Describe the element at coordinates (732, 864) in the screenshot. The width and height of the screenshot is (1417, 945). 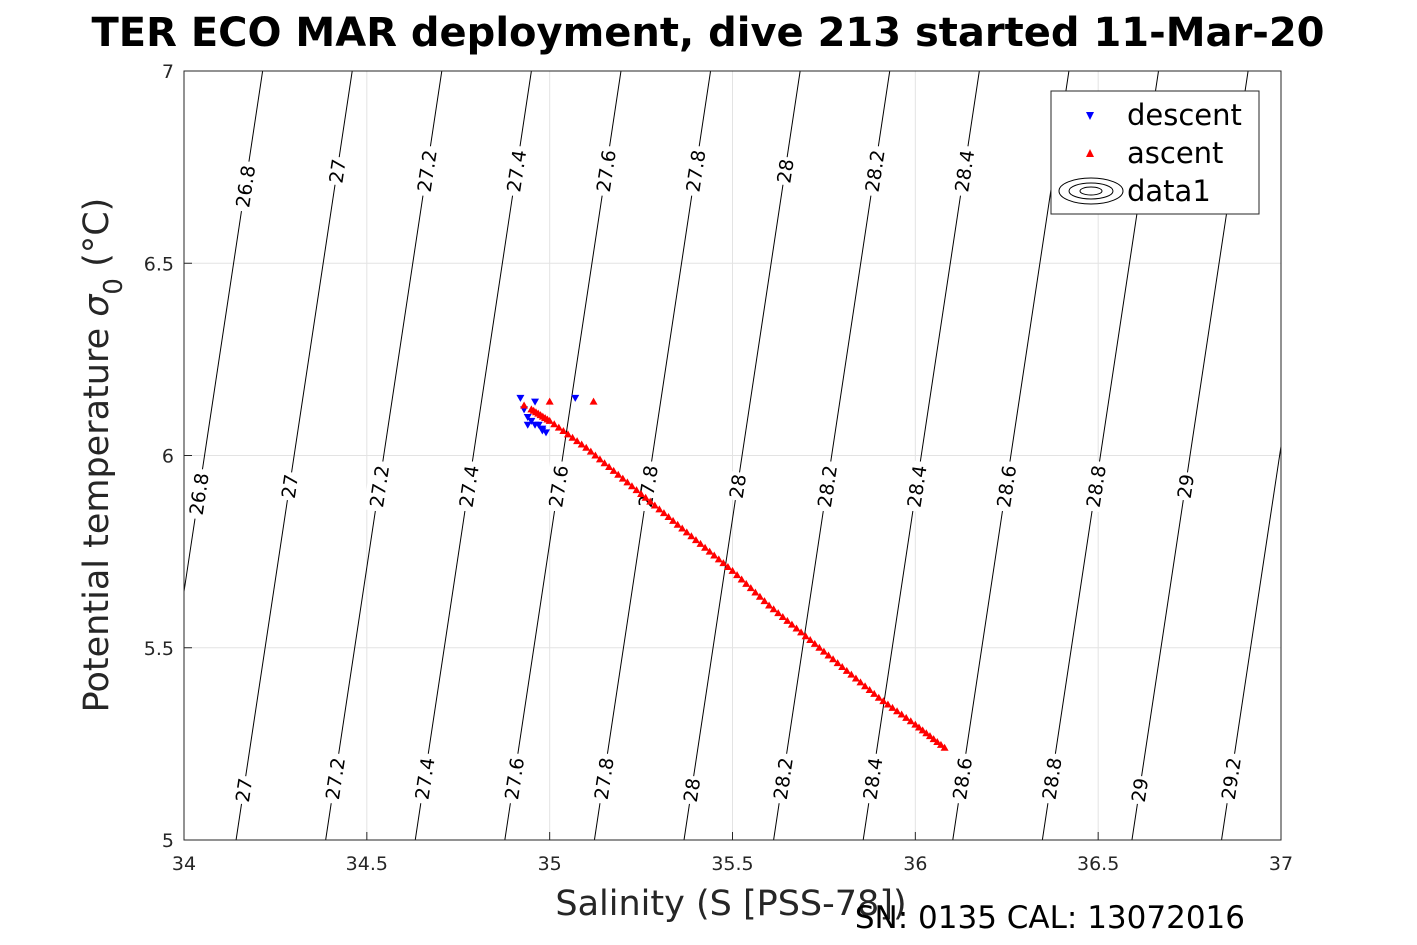
I see `x-tick-label: 35.5` at that location.